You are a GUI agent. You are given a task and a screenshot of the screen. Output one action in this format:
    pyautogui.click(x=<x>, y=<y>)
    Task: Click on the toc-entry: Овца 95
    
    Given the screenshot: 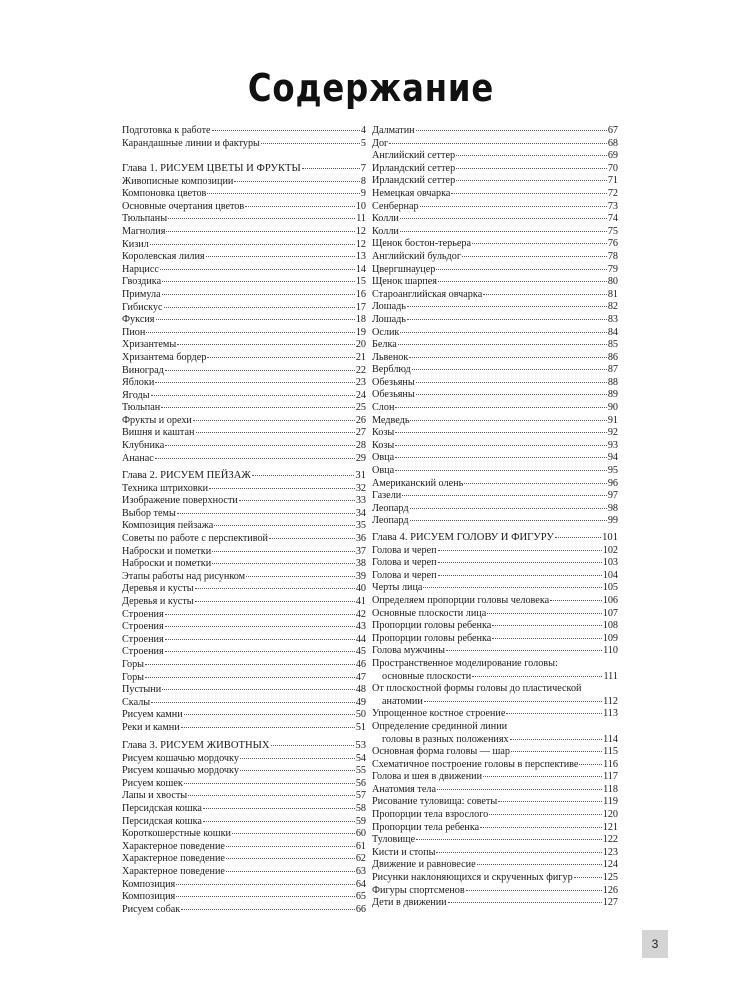 What is the action you would take?
    pyautogui.click(x=495, y=471)
    